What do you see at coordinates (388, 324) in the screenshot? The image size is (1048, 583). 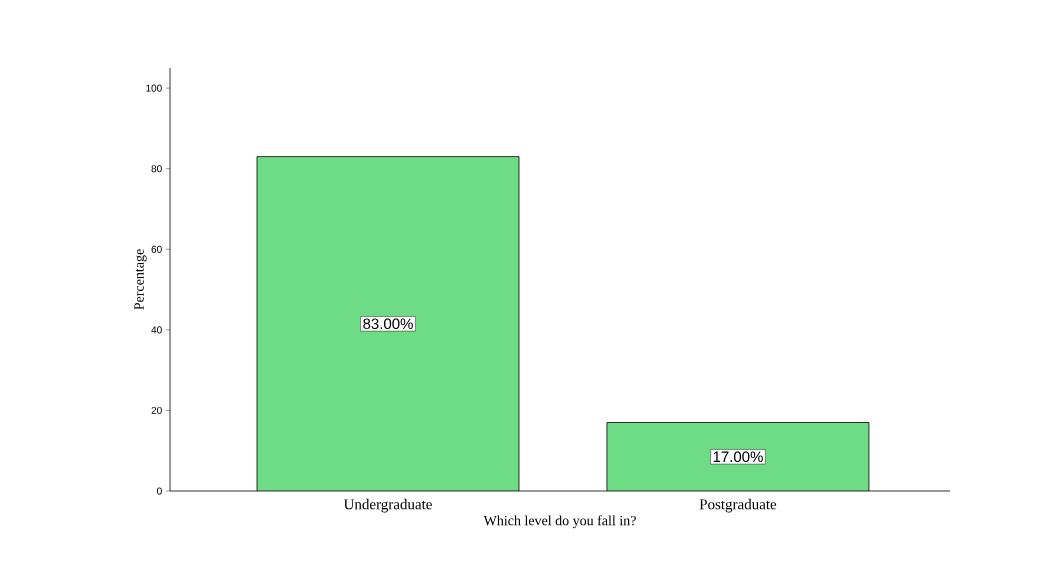 I see `data-label: 83.00%` at bounding box center [388, 324].